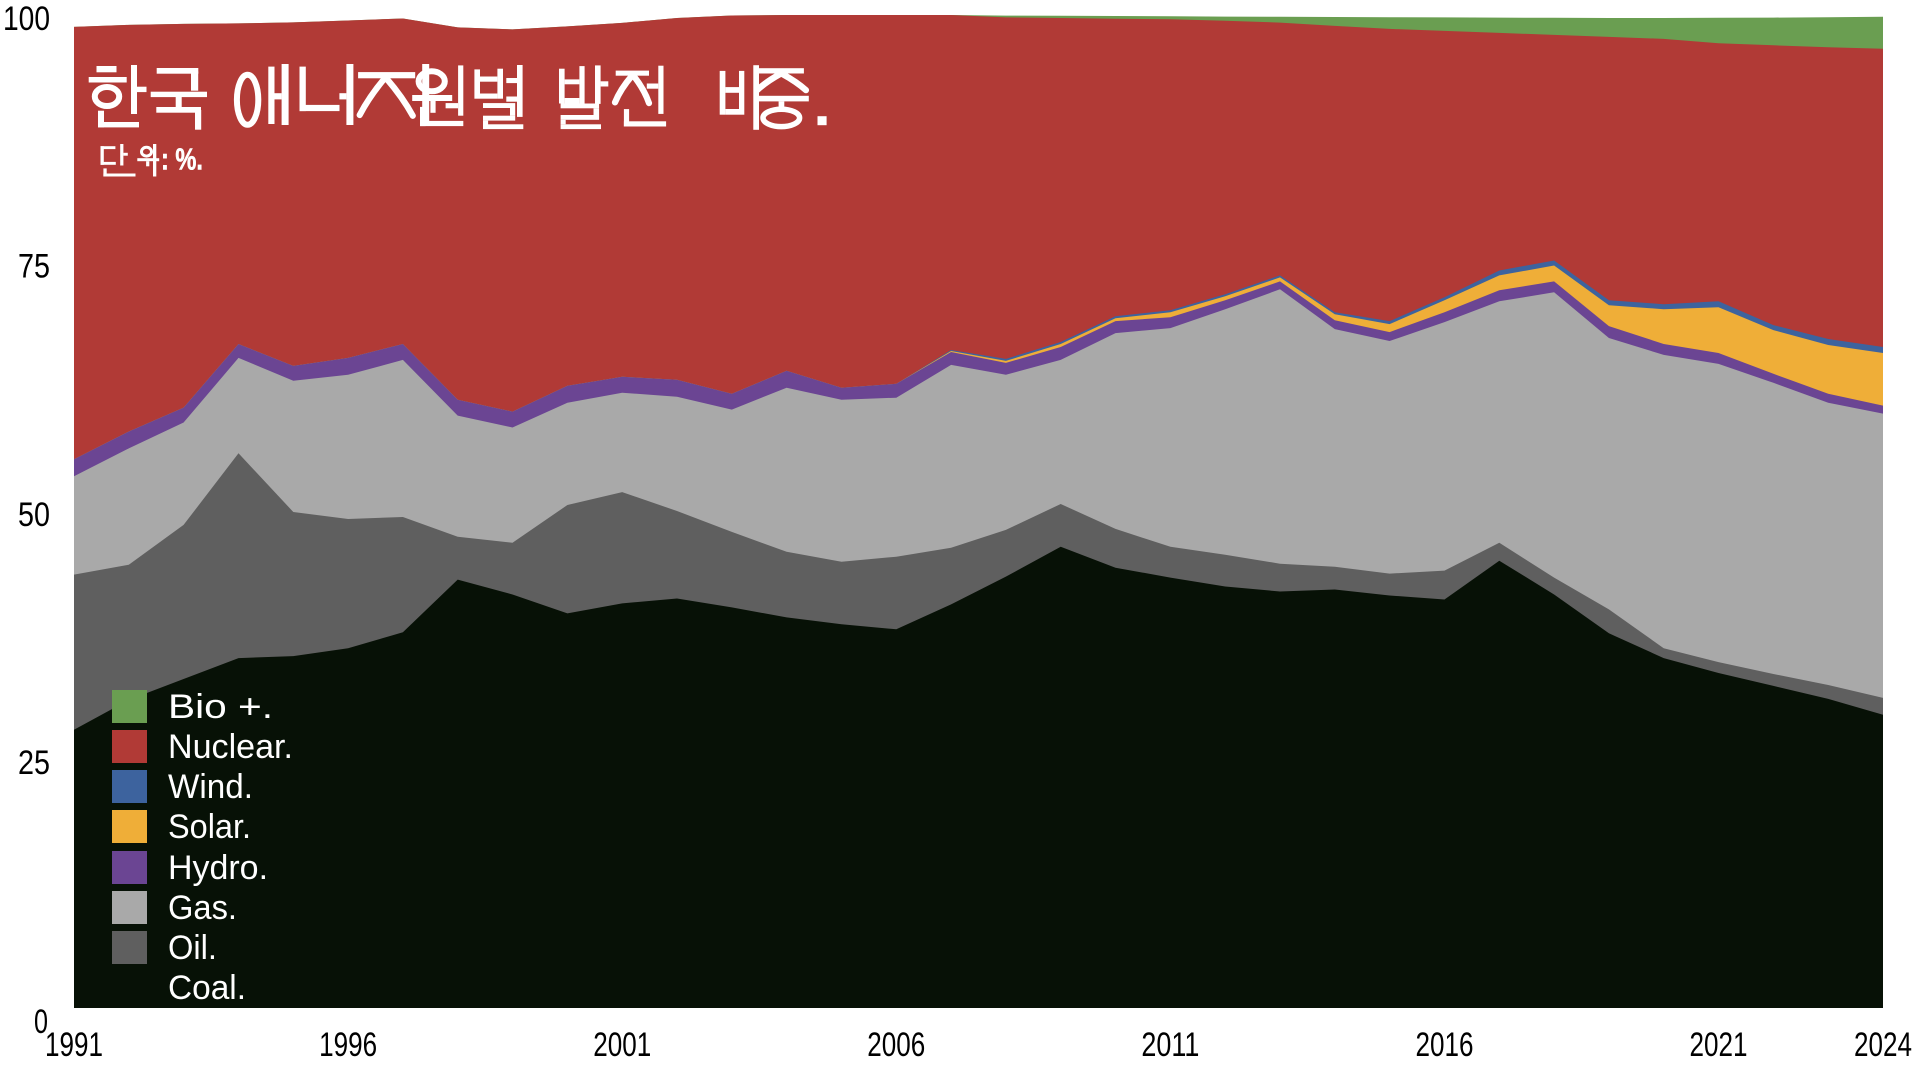  Describe the element at coordinates (202, 908) in the screenshot. I see `svg-text: Gas.` at that location.